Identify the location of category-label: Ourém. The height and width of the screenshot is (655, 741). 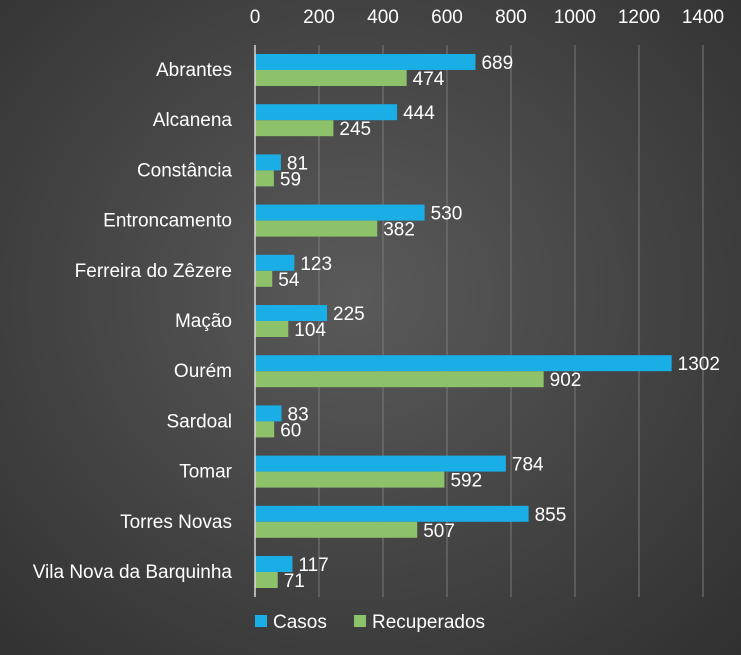
(203, 371).